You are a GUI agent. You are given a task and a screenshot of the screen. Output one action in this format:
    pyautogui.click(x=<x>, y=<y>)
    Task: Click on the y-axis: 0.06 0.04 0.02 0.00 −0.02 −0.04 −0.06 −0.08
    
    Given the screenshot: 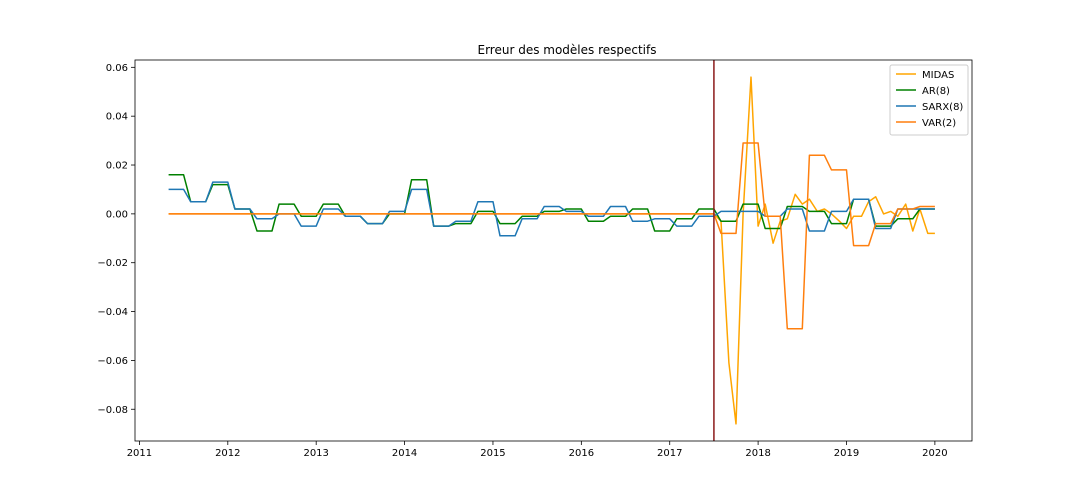 What is the action you would take?
    pyautogui.click(x=116, y=239)
    